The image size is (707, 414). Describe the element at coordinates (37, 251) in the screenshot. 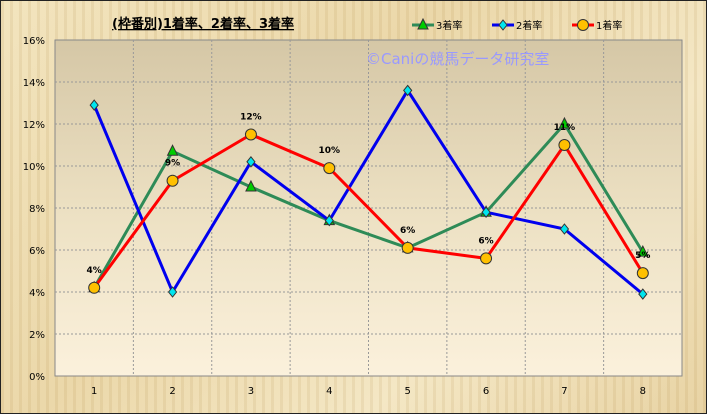

I see `y-tick-label: 6%` at that location.